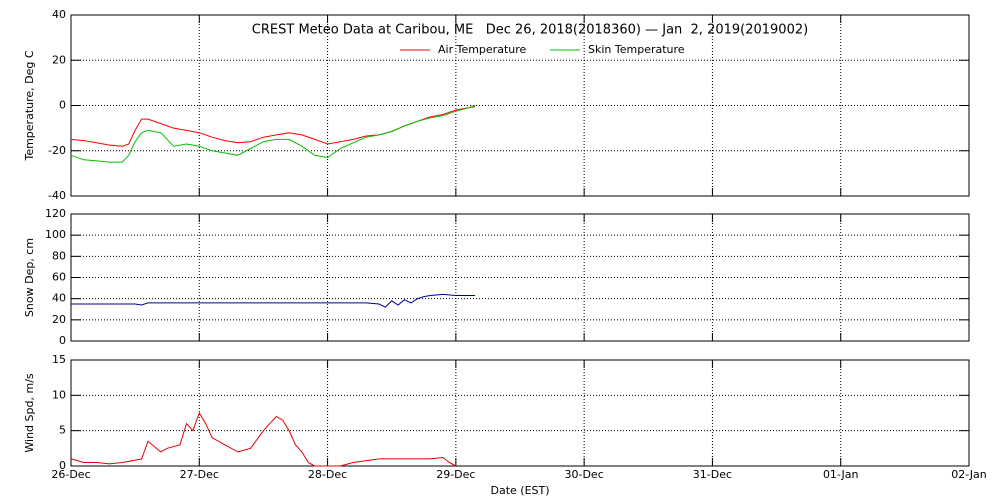 The width and height of the screenshot is (1000, 500). Describe the element at coordinates (70, 474) in the screenshot. I see `x-tick-label: 26-Dec` at that location.